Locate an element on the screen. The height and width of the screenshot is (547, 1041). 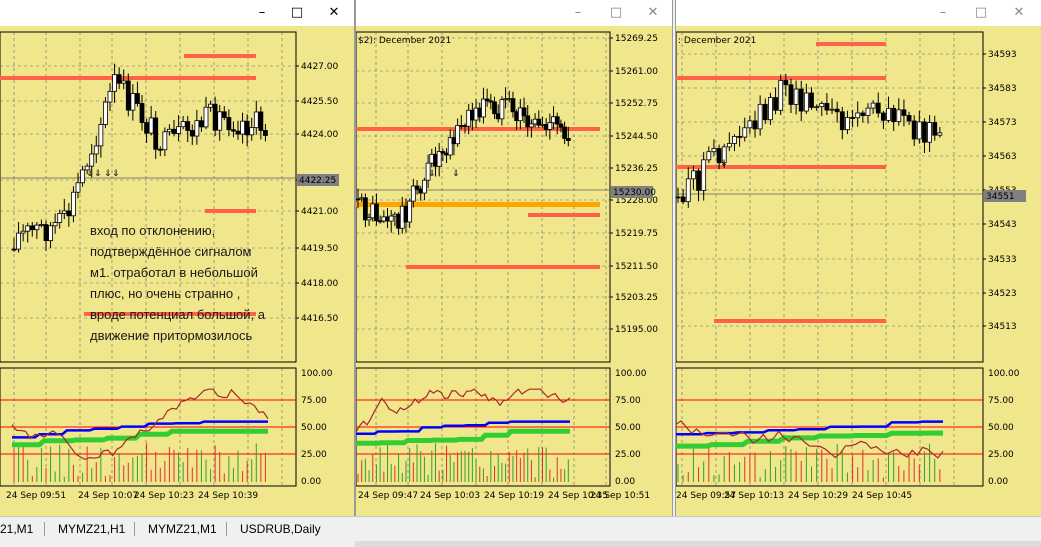
price-tick-label: 34573 is located at coordinates (1002, 123).